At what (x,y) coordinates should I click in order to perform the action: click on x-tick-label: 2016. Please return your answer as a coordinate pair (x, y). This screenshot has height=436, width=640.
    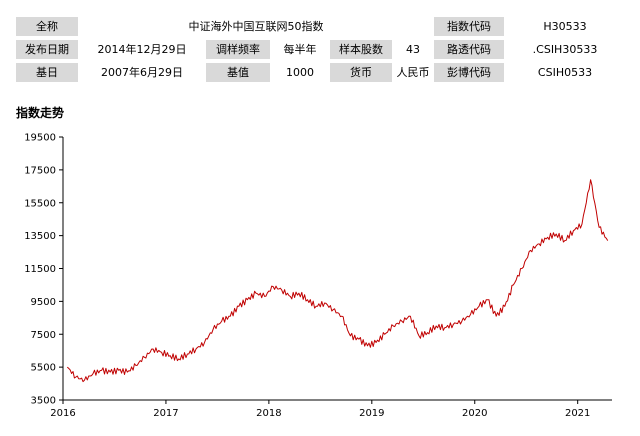
    Looking at the image, I should click on (62, 413).